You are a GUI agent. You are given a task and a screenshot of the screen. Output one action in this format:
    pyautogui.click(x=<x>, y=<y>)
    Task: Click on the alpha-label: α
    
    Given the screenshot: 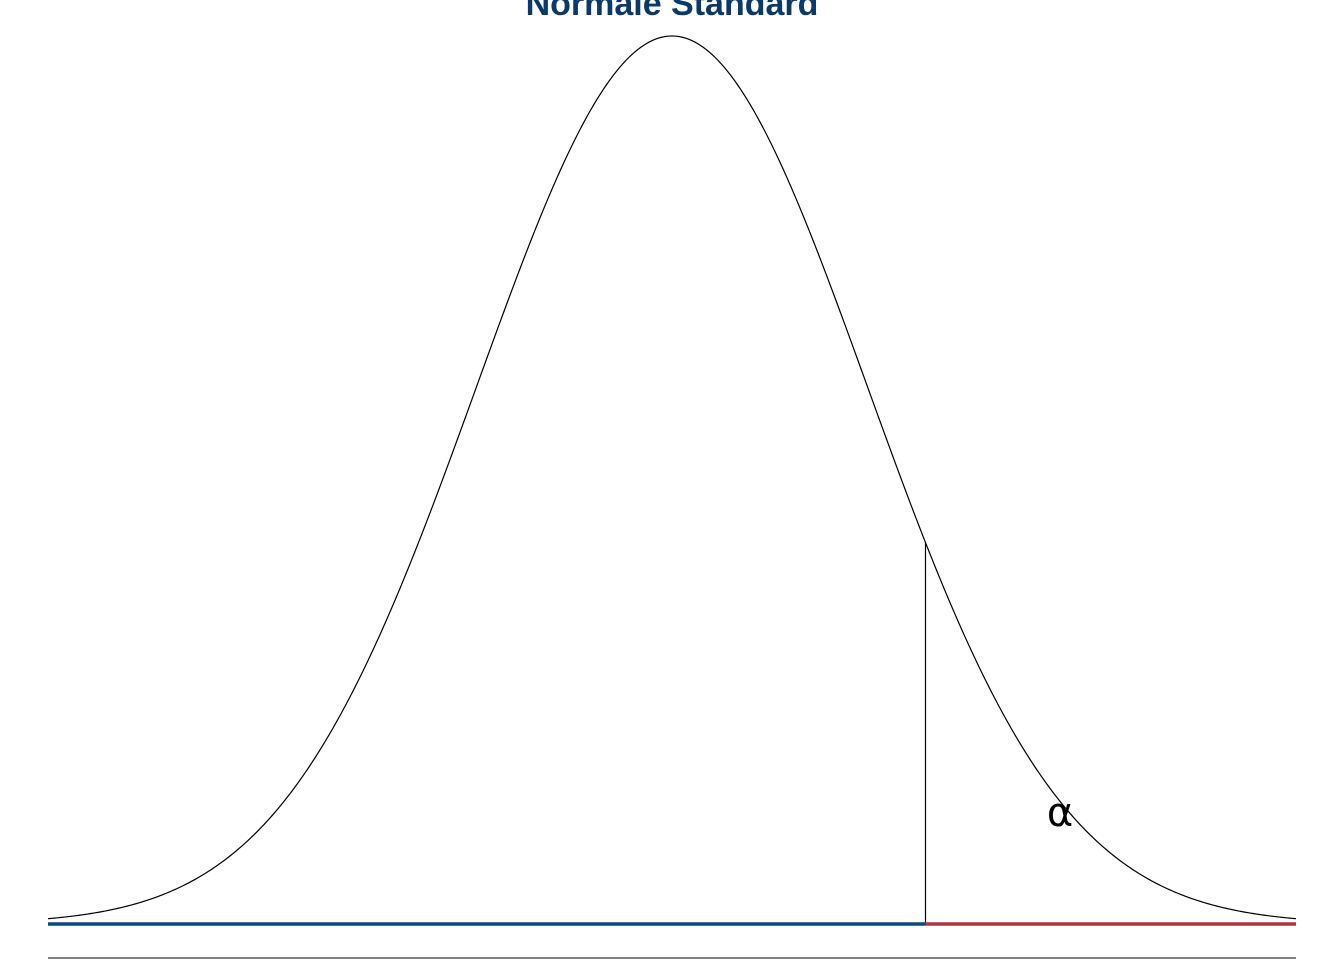 What is the action you would take?
    pyautogui.click(x=1060, y=813)
    